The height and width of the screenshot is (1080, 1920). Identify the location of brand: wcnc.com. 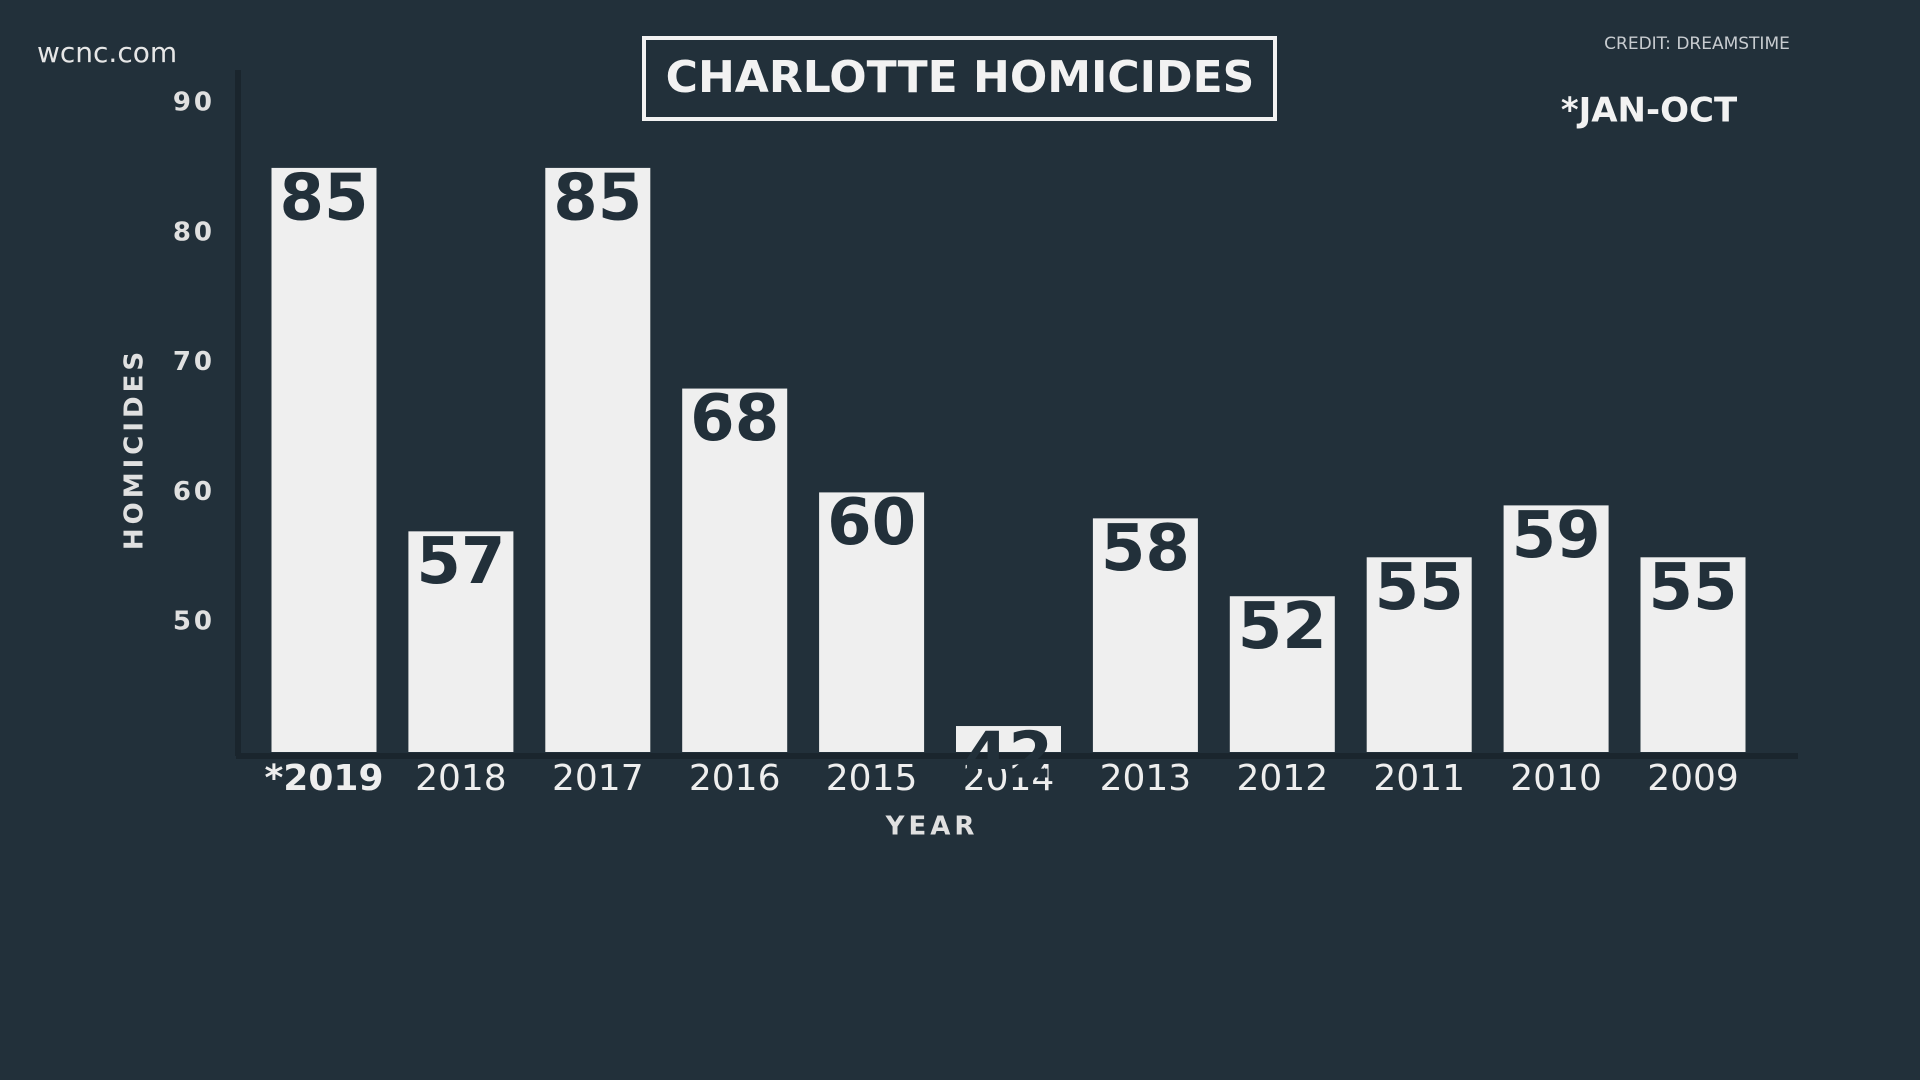
(107, 52).